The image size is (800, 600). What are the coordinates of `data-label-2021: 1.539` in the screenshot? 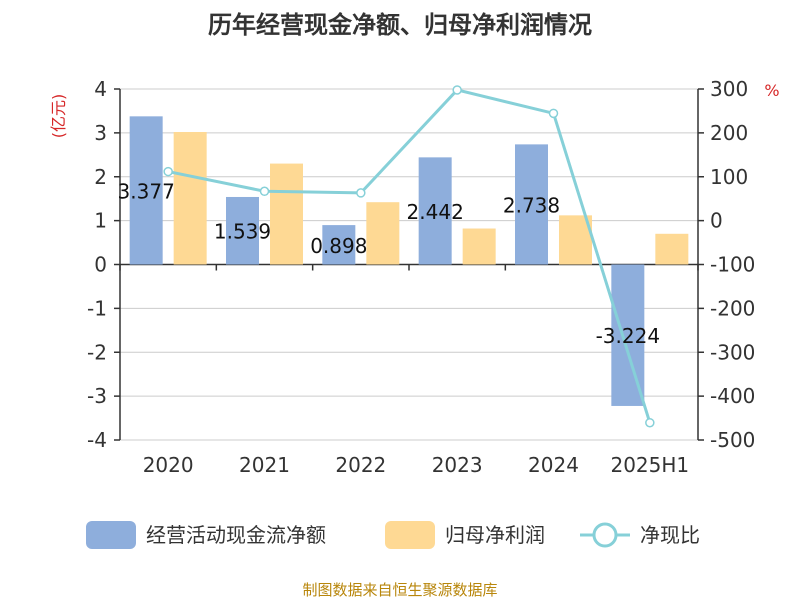 It's located at (242, 232).